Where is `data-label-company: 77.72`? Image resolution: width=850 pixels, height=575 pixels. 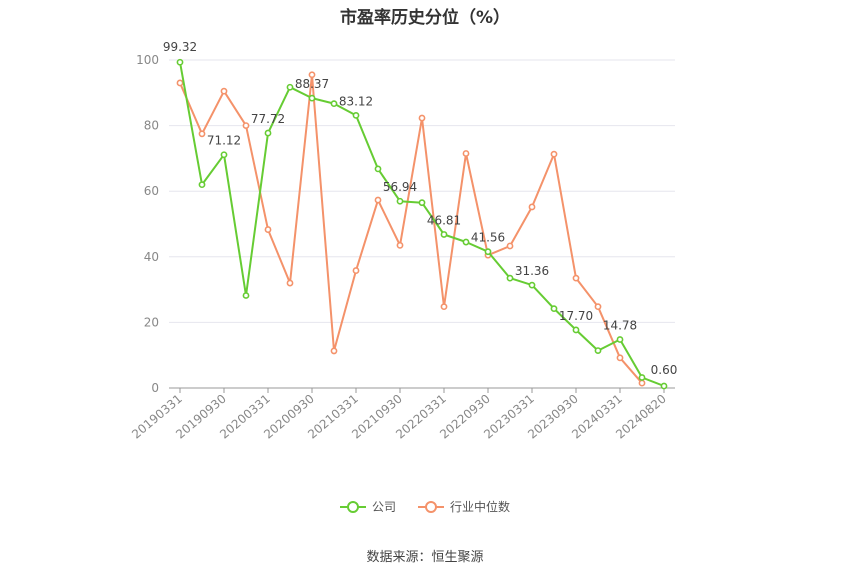
data-label-company: 77.72 is located at coordinates (268, 119).